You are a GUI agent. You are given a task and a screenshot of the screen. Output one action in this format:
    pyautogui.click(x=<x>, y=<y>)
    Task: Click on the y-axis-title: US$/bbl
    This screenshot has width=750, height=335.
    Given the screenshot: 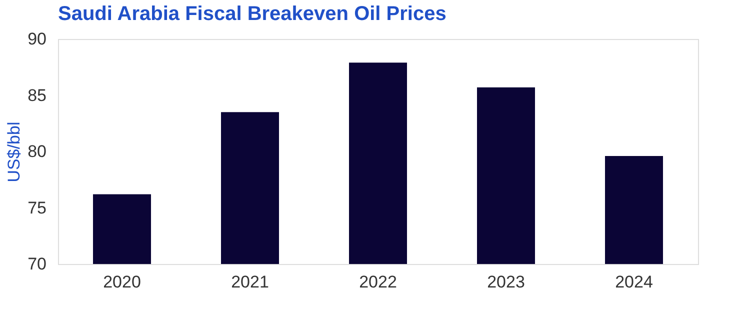 What is the action you would take?
    pyautogui.click(x=14, y=152)
    